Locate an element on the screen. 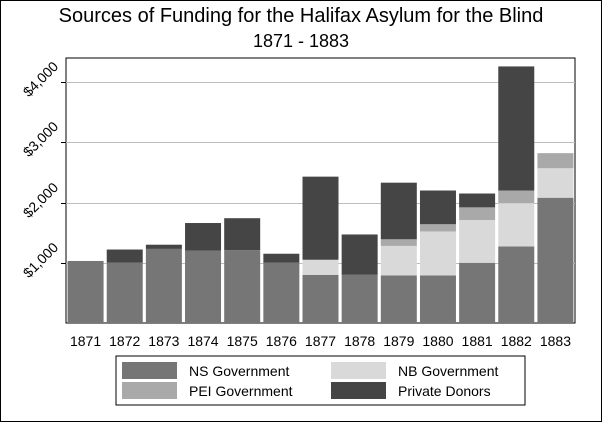  legend-label: NB Government is located at coordinates (448, 371).